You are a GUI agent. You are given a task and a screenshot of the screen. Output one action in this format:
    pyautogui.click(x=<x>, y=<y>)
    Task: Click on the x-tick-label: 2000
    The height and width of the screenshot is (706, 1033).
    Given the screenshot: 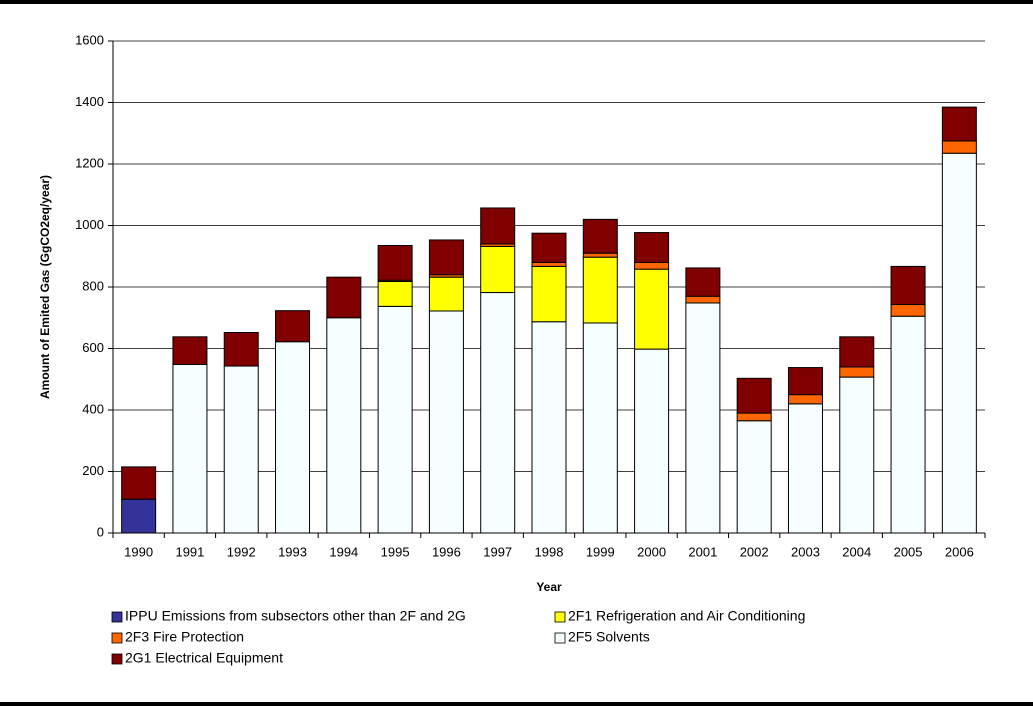 What is the action you would take?
    pyautogui.click(x=651, y=551)
    